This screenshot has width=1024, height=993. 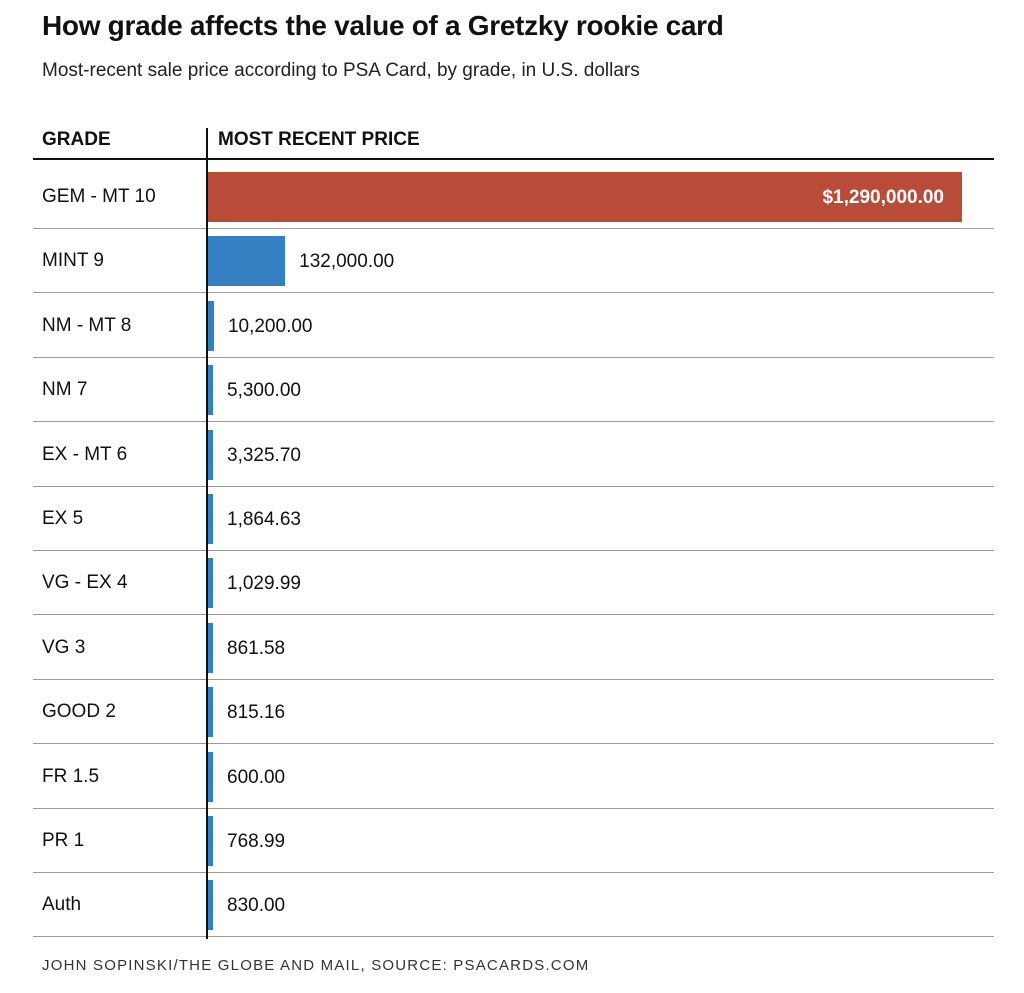 I want to click on grade-label: NM - MT 8, so click(x=87, y=325).